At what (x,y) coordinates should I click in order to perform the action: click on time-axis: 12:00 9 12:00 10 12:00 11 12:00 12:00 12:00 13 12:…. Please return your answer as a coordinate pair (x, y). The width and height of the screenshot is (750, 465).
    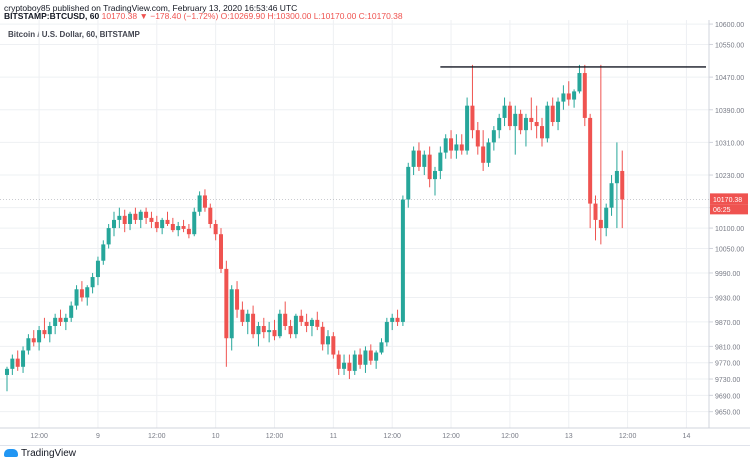
    Looking at the image, I should click on (360, 436).